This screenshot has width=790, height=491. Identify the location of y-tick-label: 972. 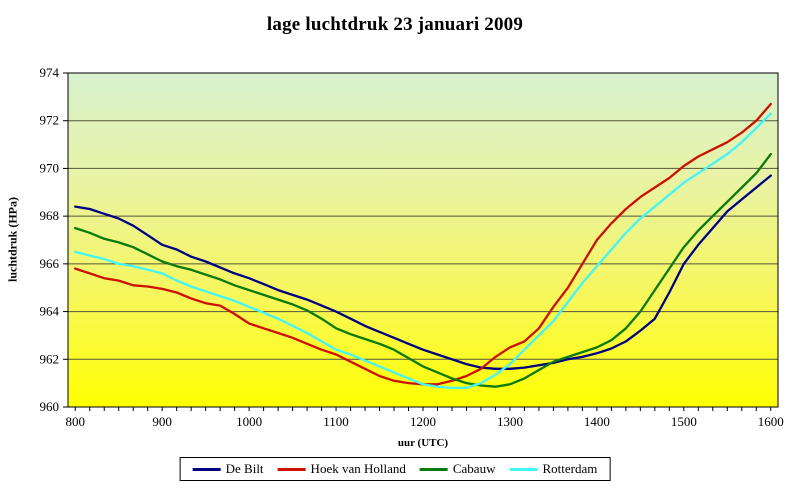
(50, 120).